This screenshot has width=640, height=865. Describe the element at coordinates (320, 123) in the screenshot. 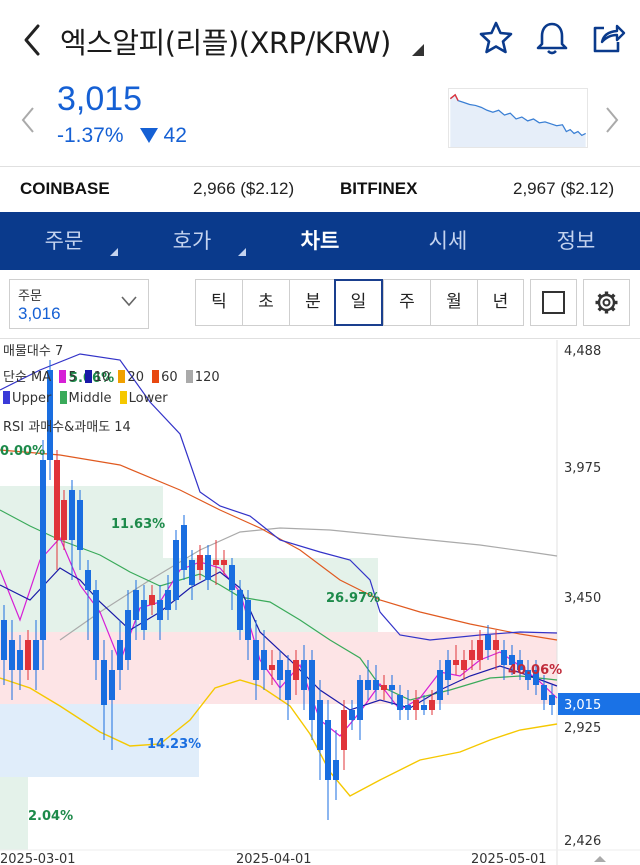

I see `price-summary: 3,015 -1.37% 42` at that location.